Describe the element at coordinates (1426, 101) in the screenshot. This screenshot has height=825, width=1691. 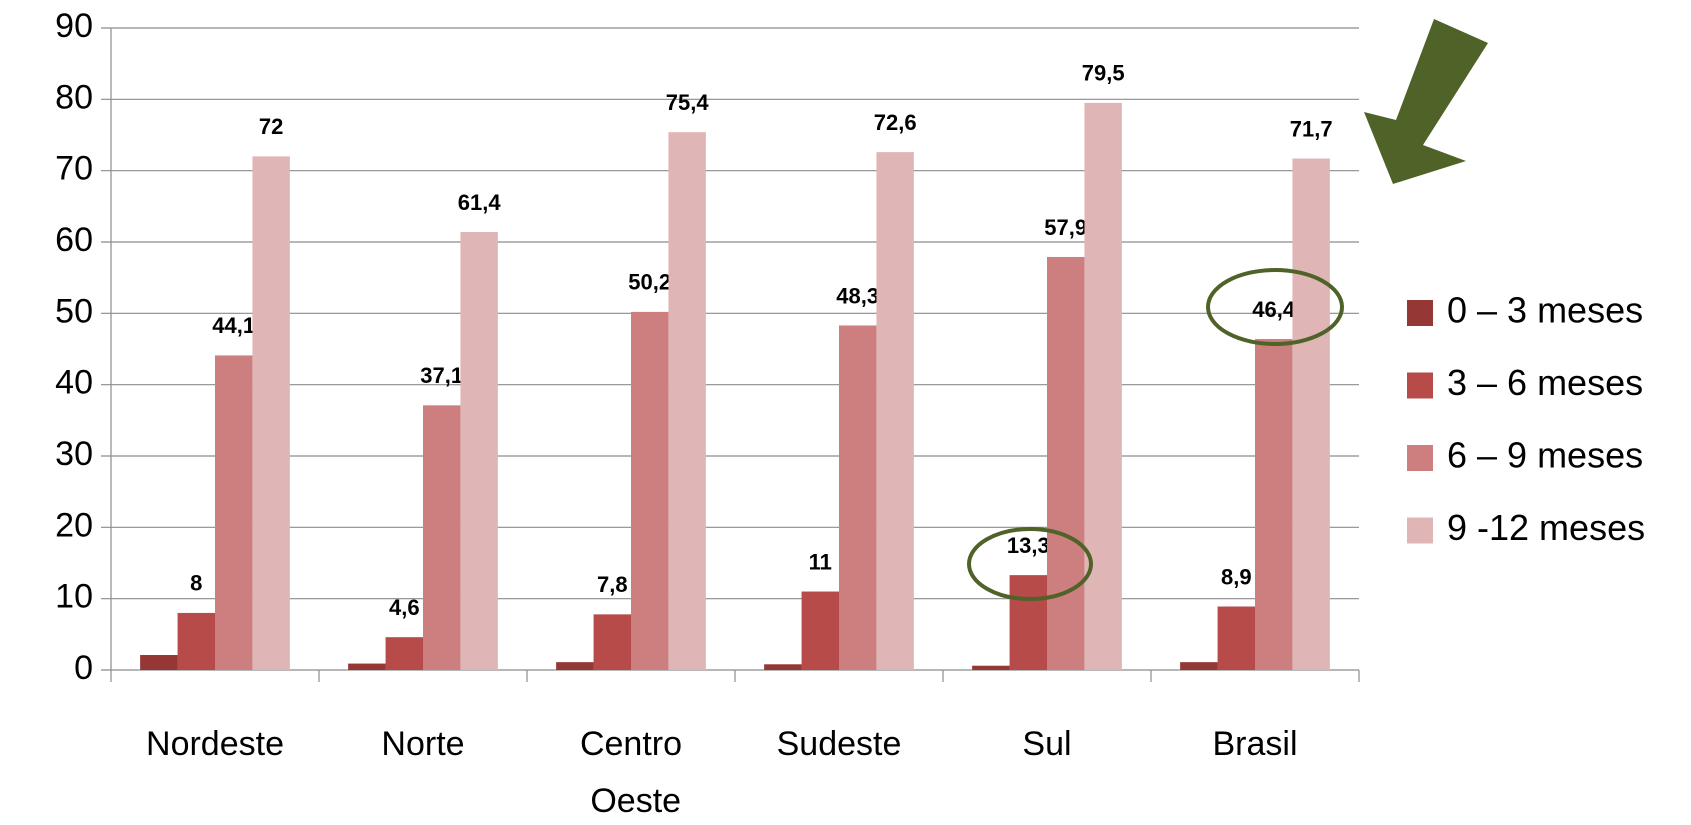
I see `arrow` at that location.